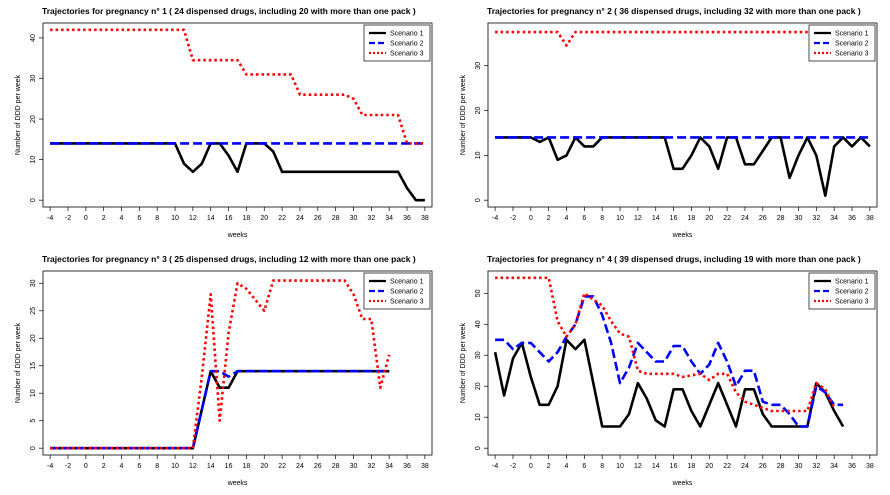 The width and height of the screenshot is (890, 495). I want to click on y-tick-label: 5, so click(33, 421).